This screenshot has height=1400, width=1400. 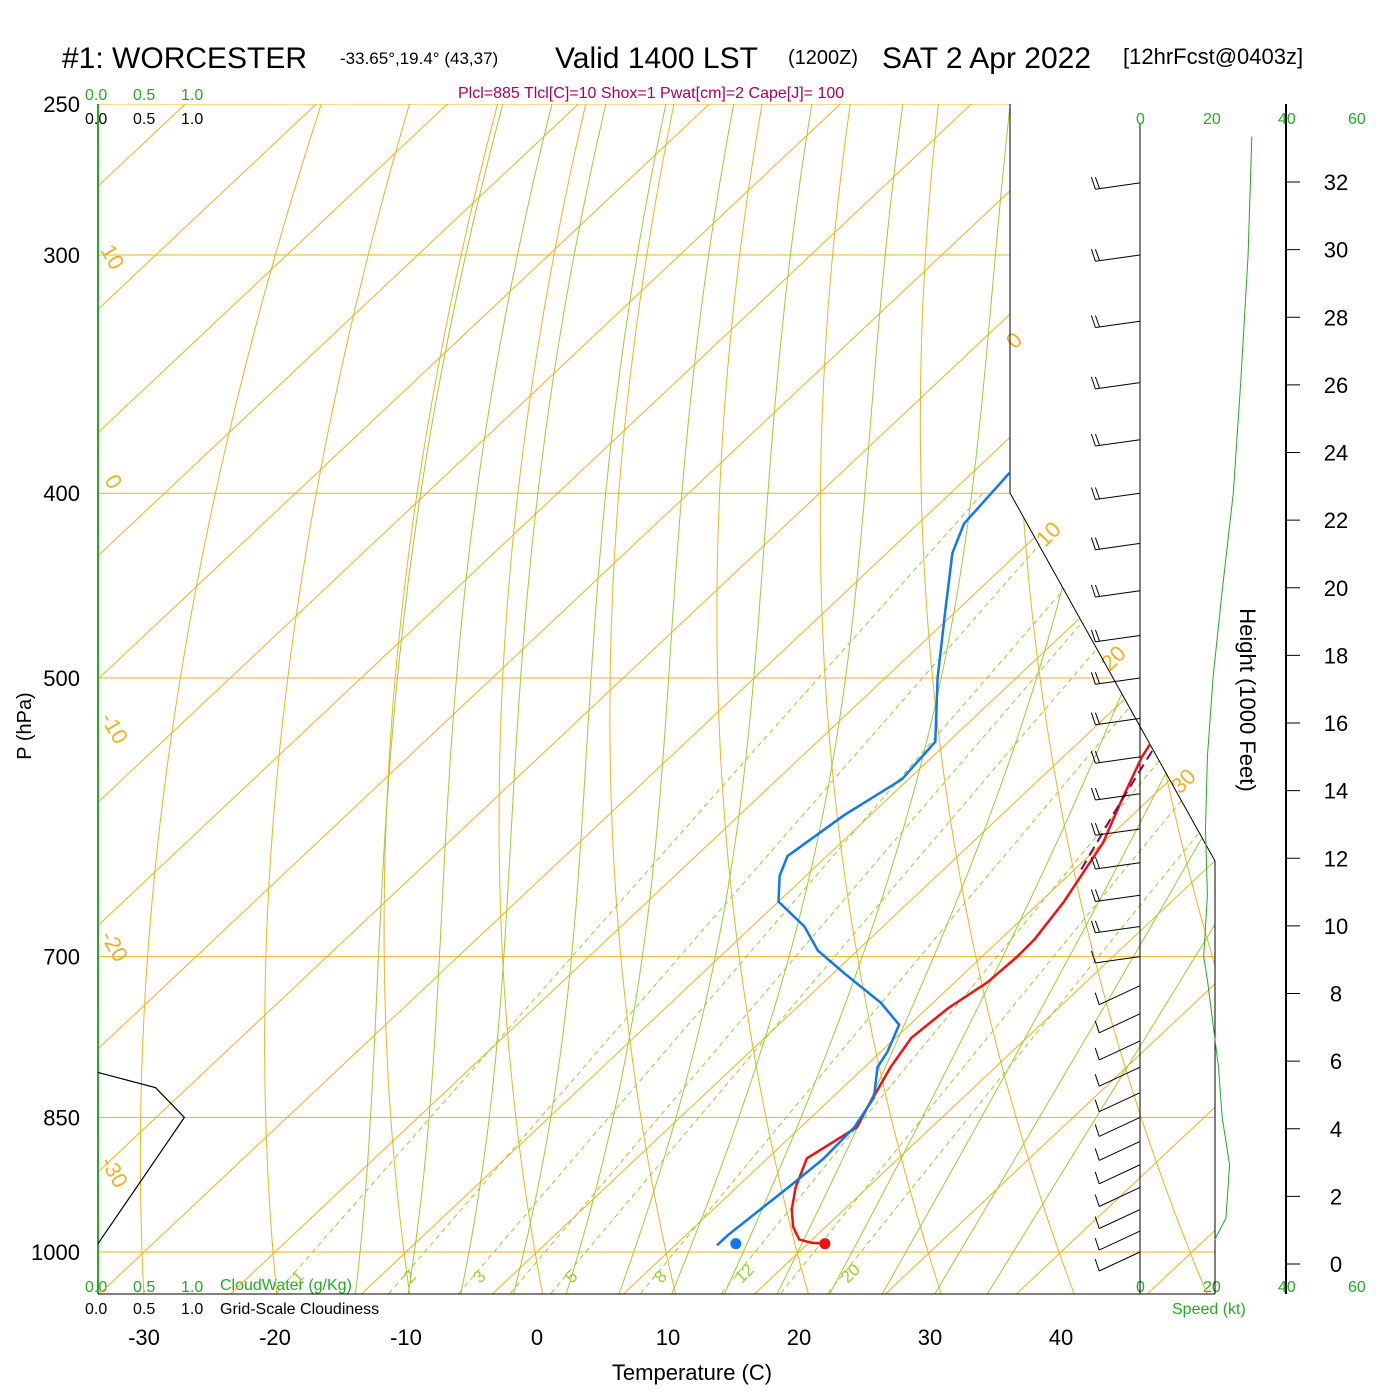 What do you see at coordinates (61, 255) in the screenshot?
I see `pressure-tick-300: 300` at bounding box center [61, 255].